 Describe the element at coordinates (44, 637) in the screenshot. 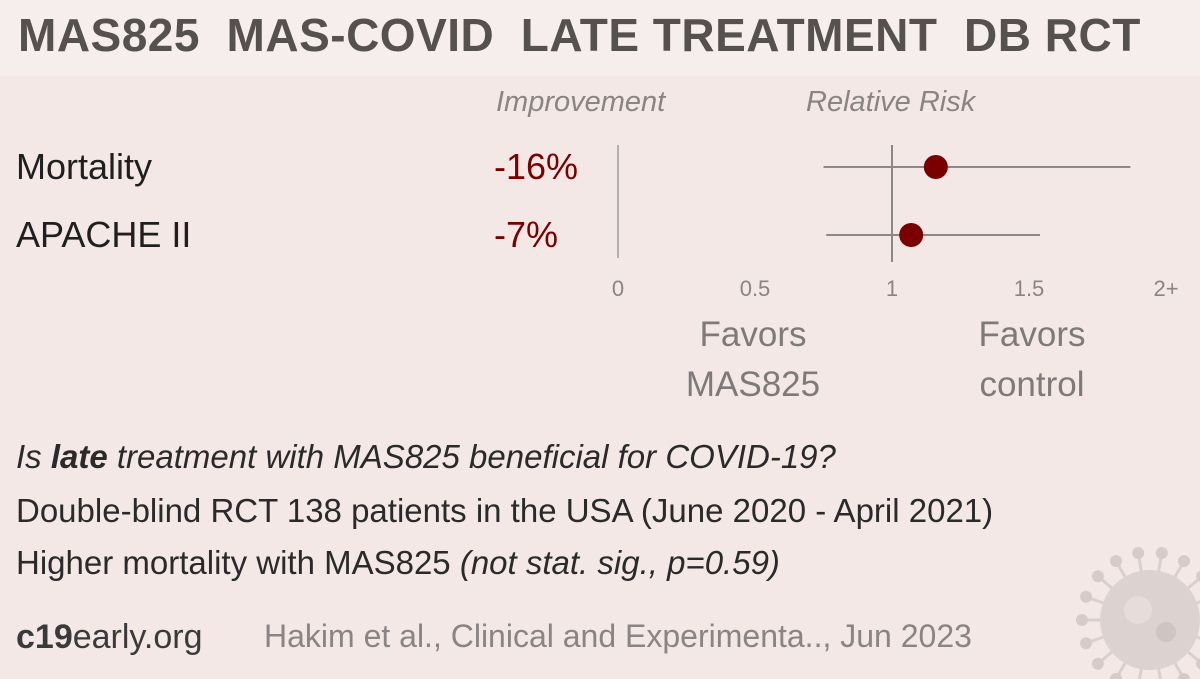

I see `brand-bold: c19` at that location.